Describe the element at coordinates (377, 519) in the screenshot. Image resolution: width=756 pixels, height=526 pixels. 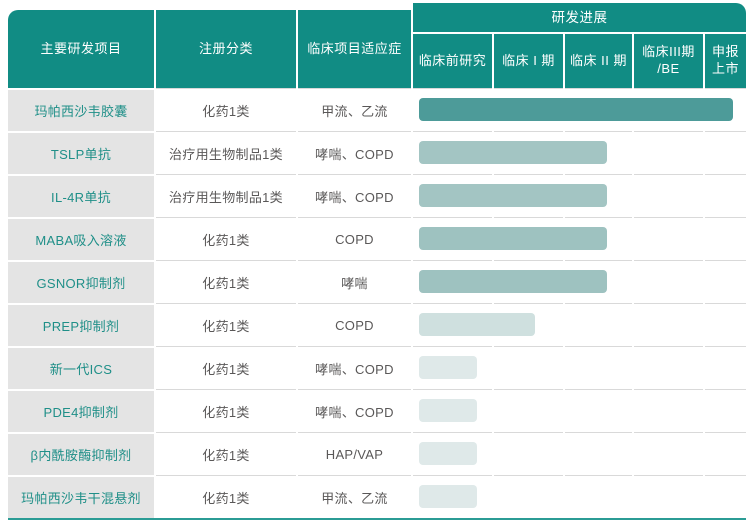
I see `table-bottom-rule` at that location.